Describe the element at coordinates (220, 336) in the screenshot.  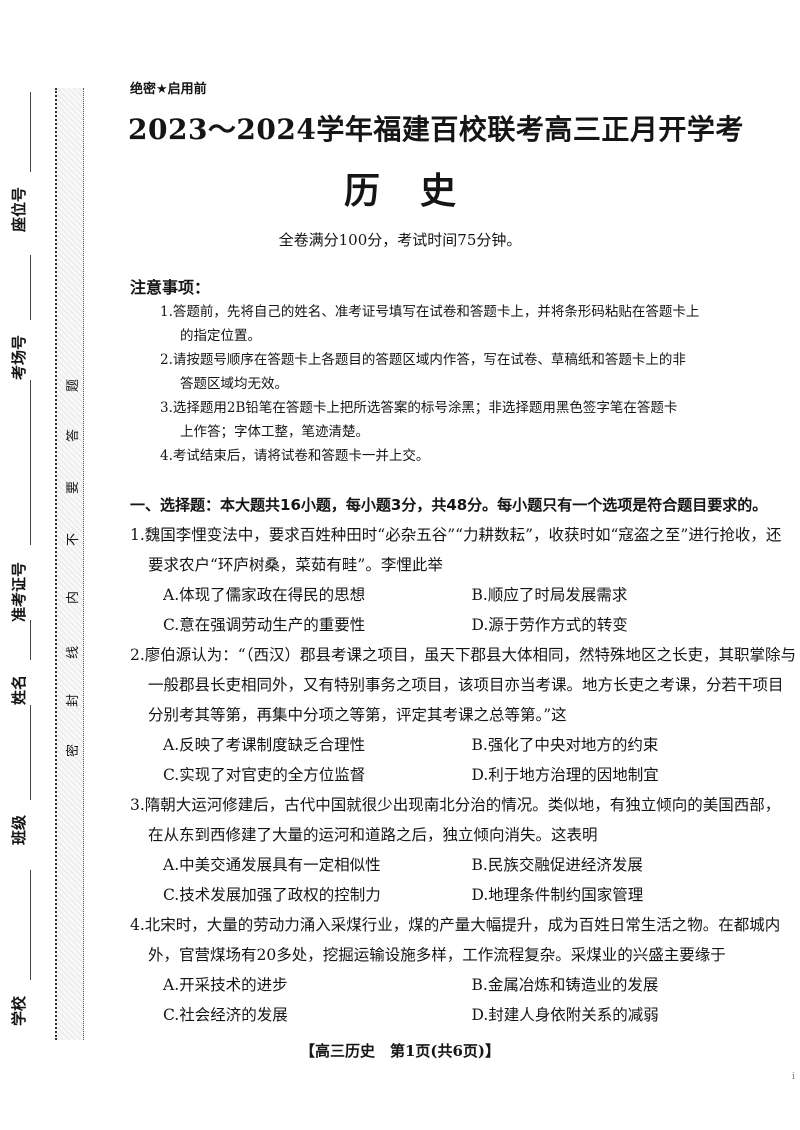
I see `note-line: 的指定位置。` at that location.